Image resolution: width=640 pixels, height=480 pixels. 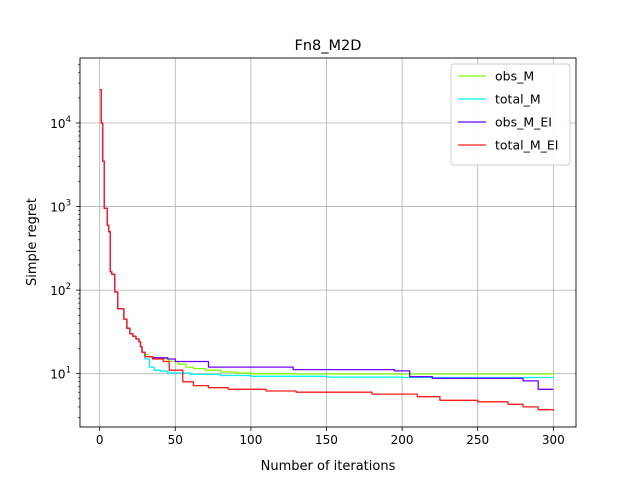 What do you see at coordinates (477, 440) in the screenshot?
I see `x-tick-label: 250` at bounding box center [477, 440].